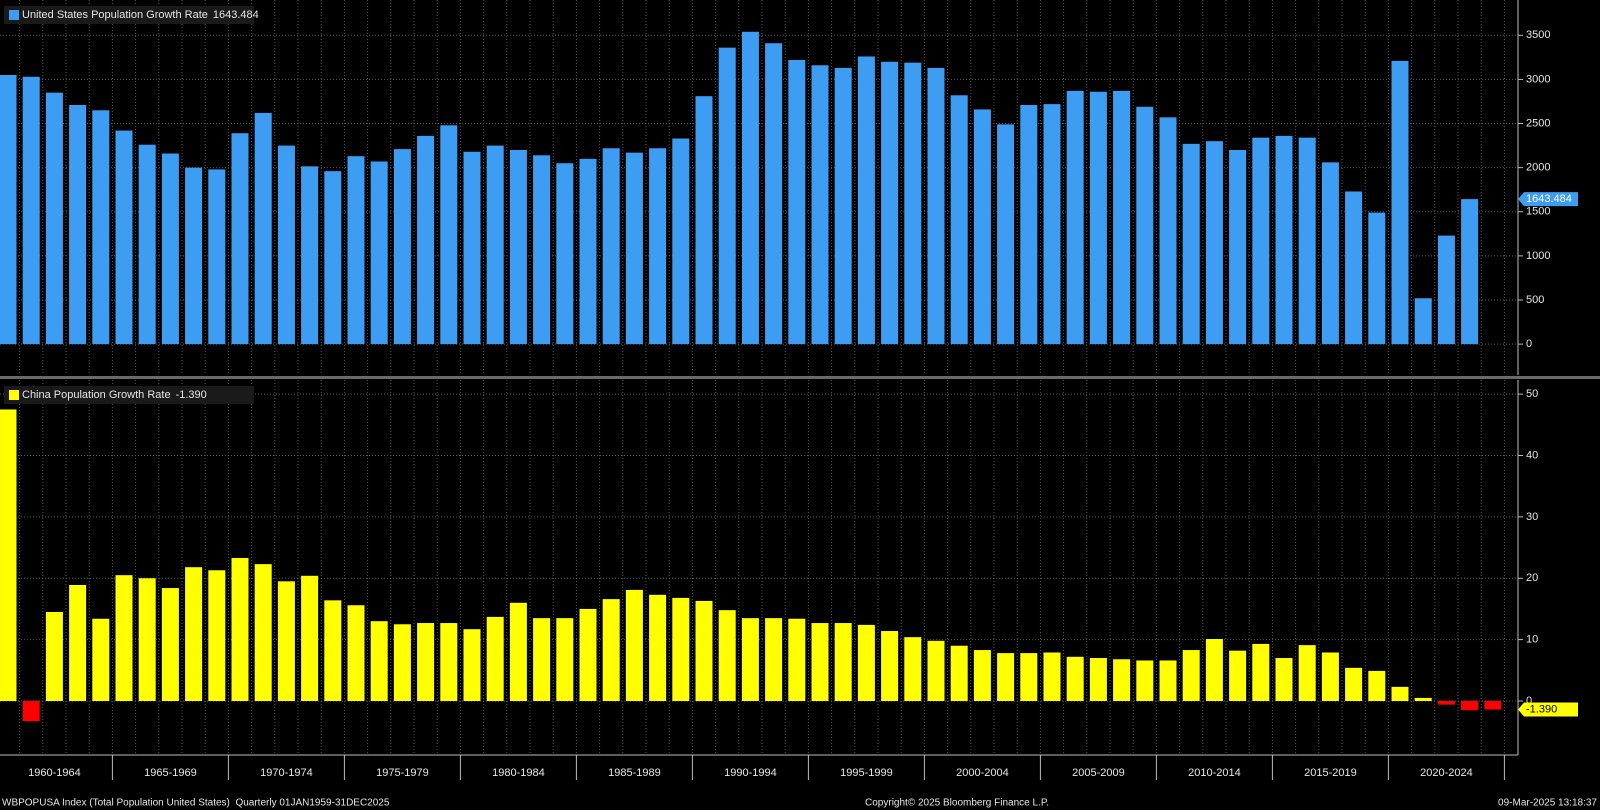 The height and width of the screenshot is (810, 1600). I want to click on legend-label: United States Population Growth Rate, so click(115, 15).